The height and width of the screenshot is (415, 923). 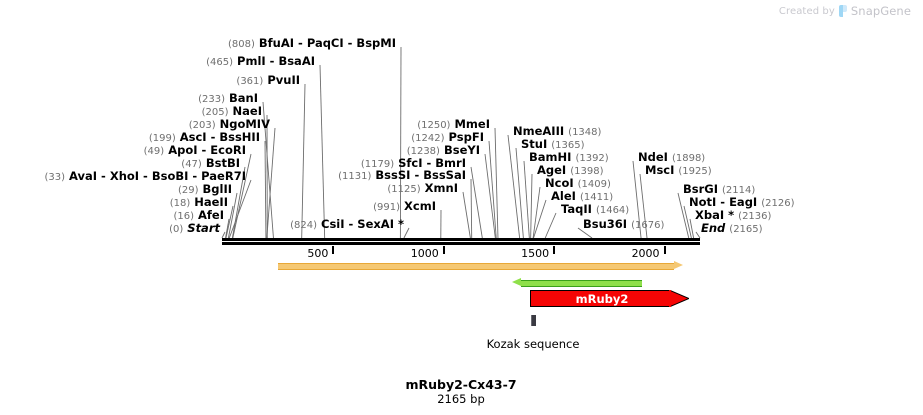 I want to click on enzyme-label-pmli-bsaai: (465) PmlI - BsaAI, so click(x=260, y=62).